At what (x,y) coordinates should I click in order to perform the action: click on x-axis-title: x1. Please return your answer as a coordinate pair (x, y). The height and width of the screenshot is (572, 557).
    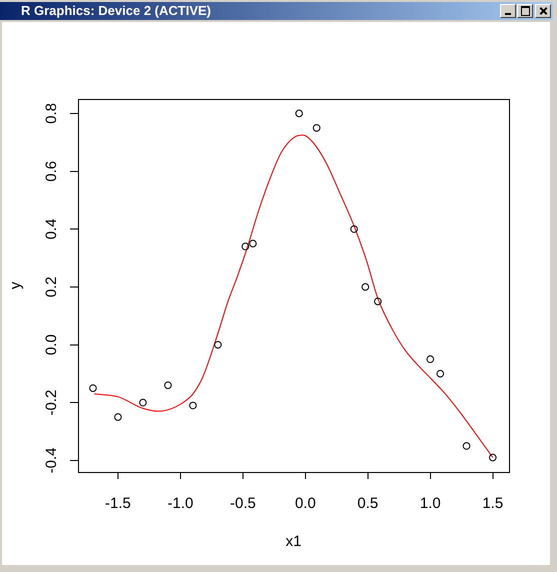
    Looking at the image, I should click on (294, 541).